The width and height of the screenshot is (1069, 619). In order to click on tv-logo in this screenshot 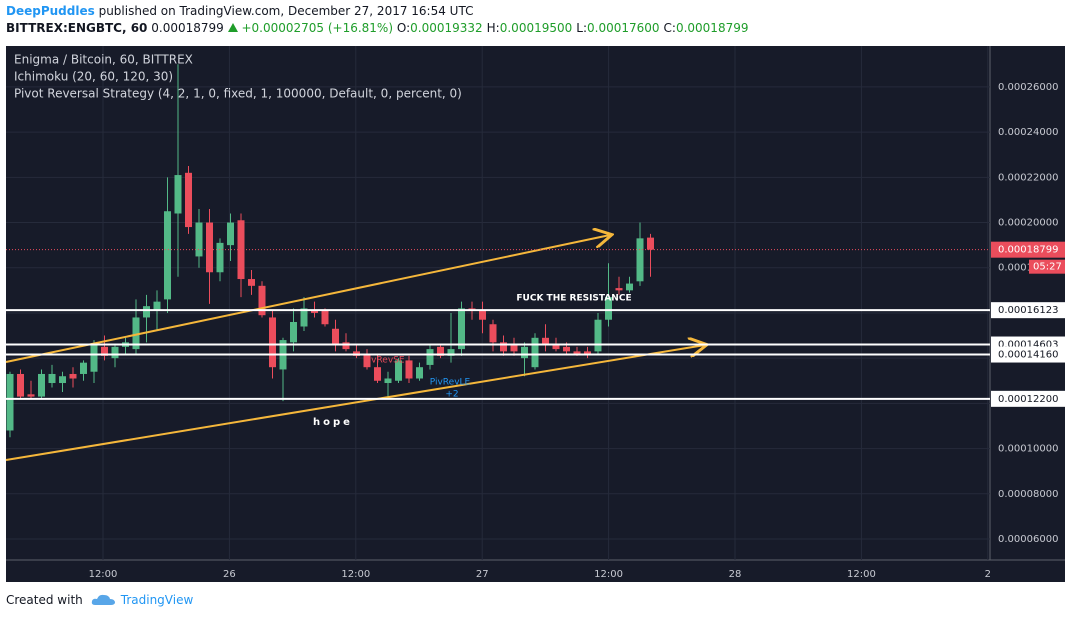, I will do `click(103, 599)`.